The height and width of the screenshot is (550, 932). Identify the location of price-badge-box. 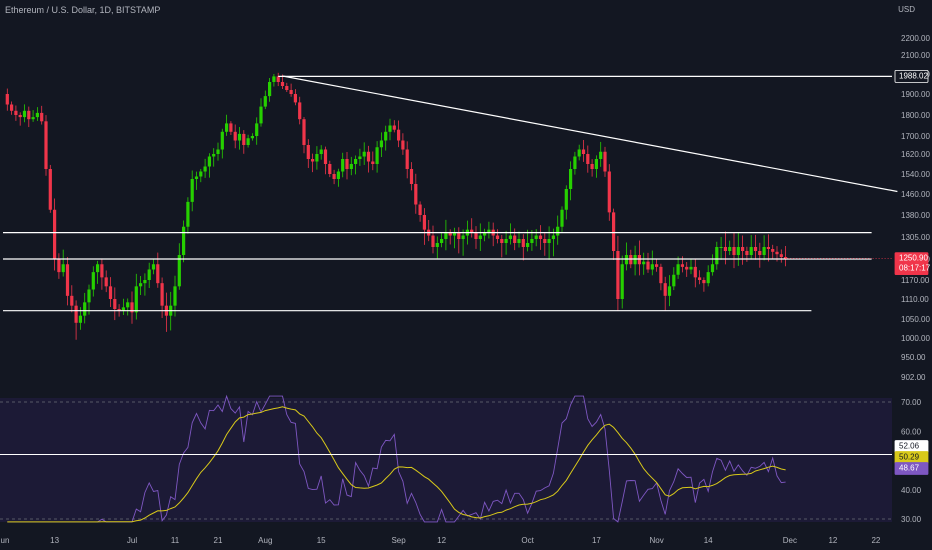
(911, 264).